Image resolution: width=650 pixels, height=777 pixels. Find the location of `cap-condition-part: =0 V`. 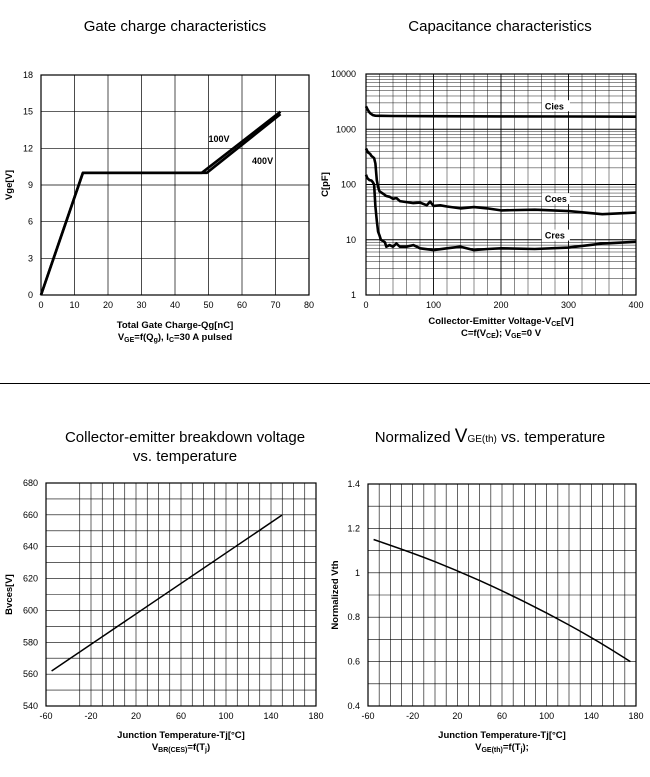

cap-condition-part: =0 V is located at coordinates (531, 333).